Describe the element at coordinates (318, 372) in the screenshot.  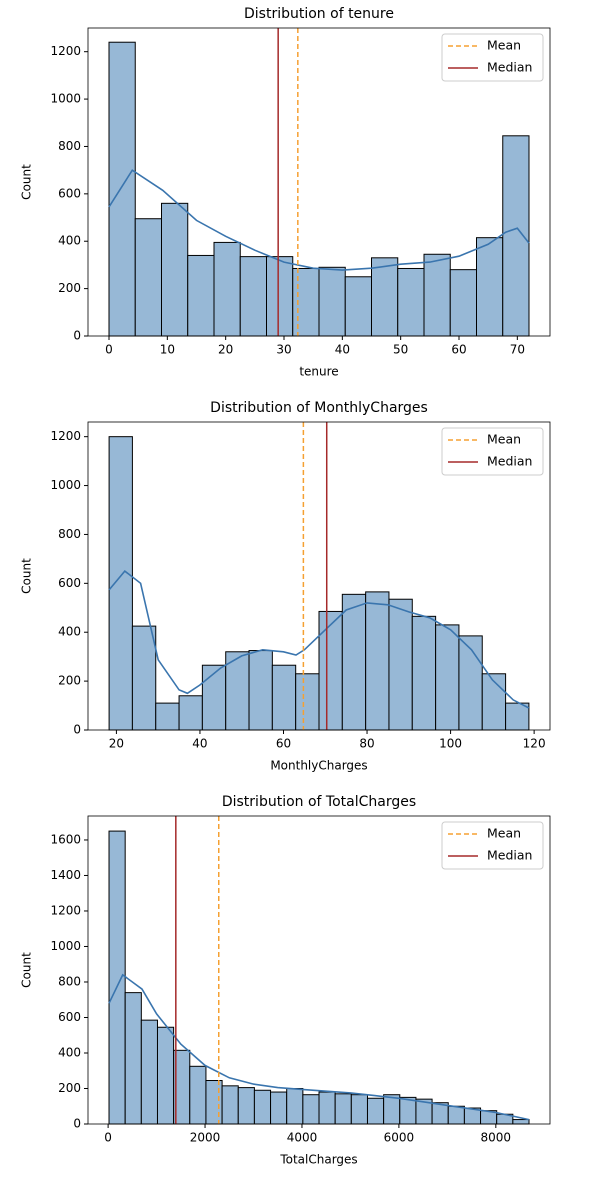
I see `x-axis-label: tenure` at that location.